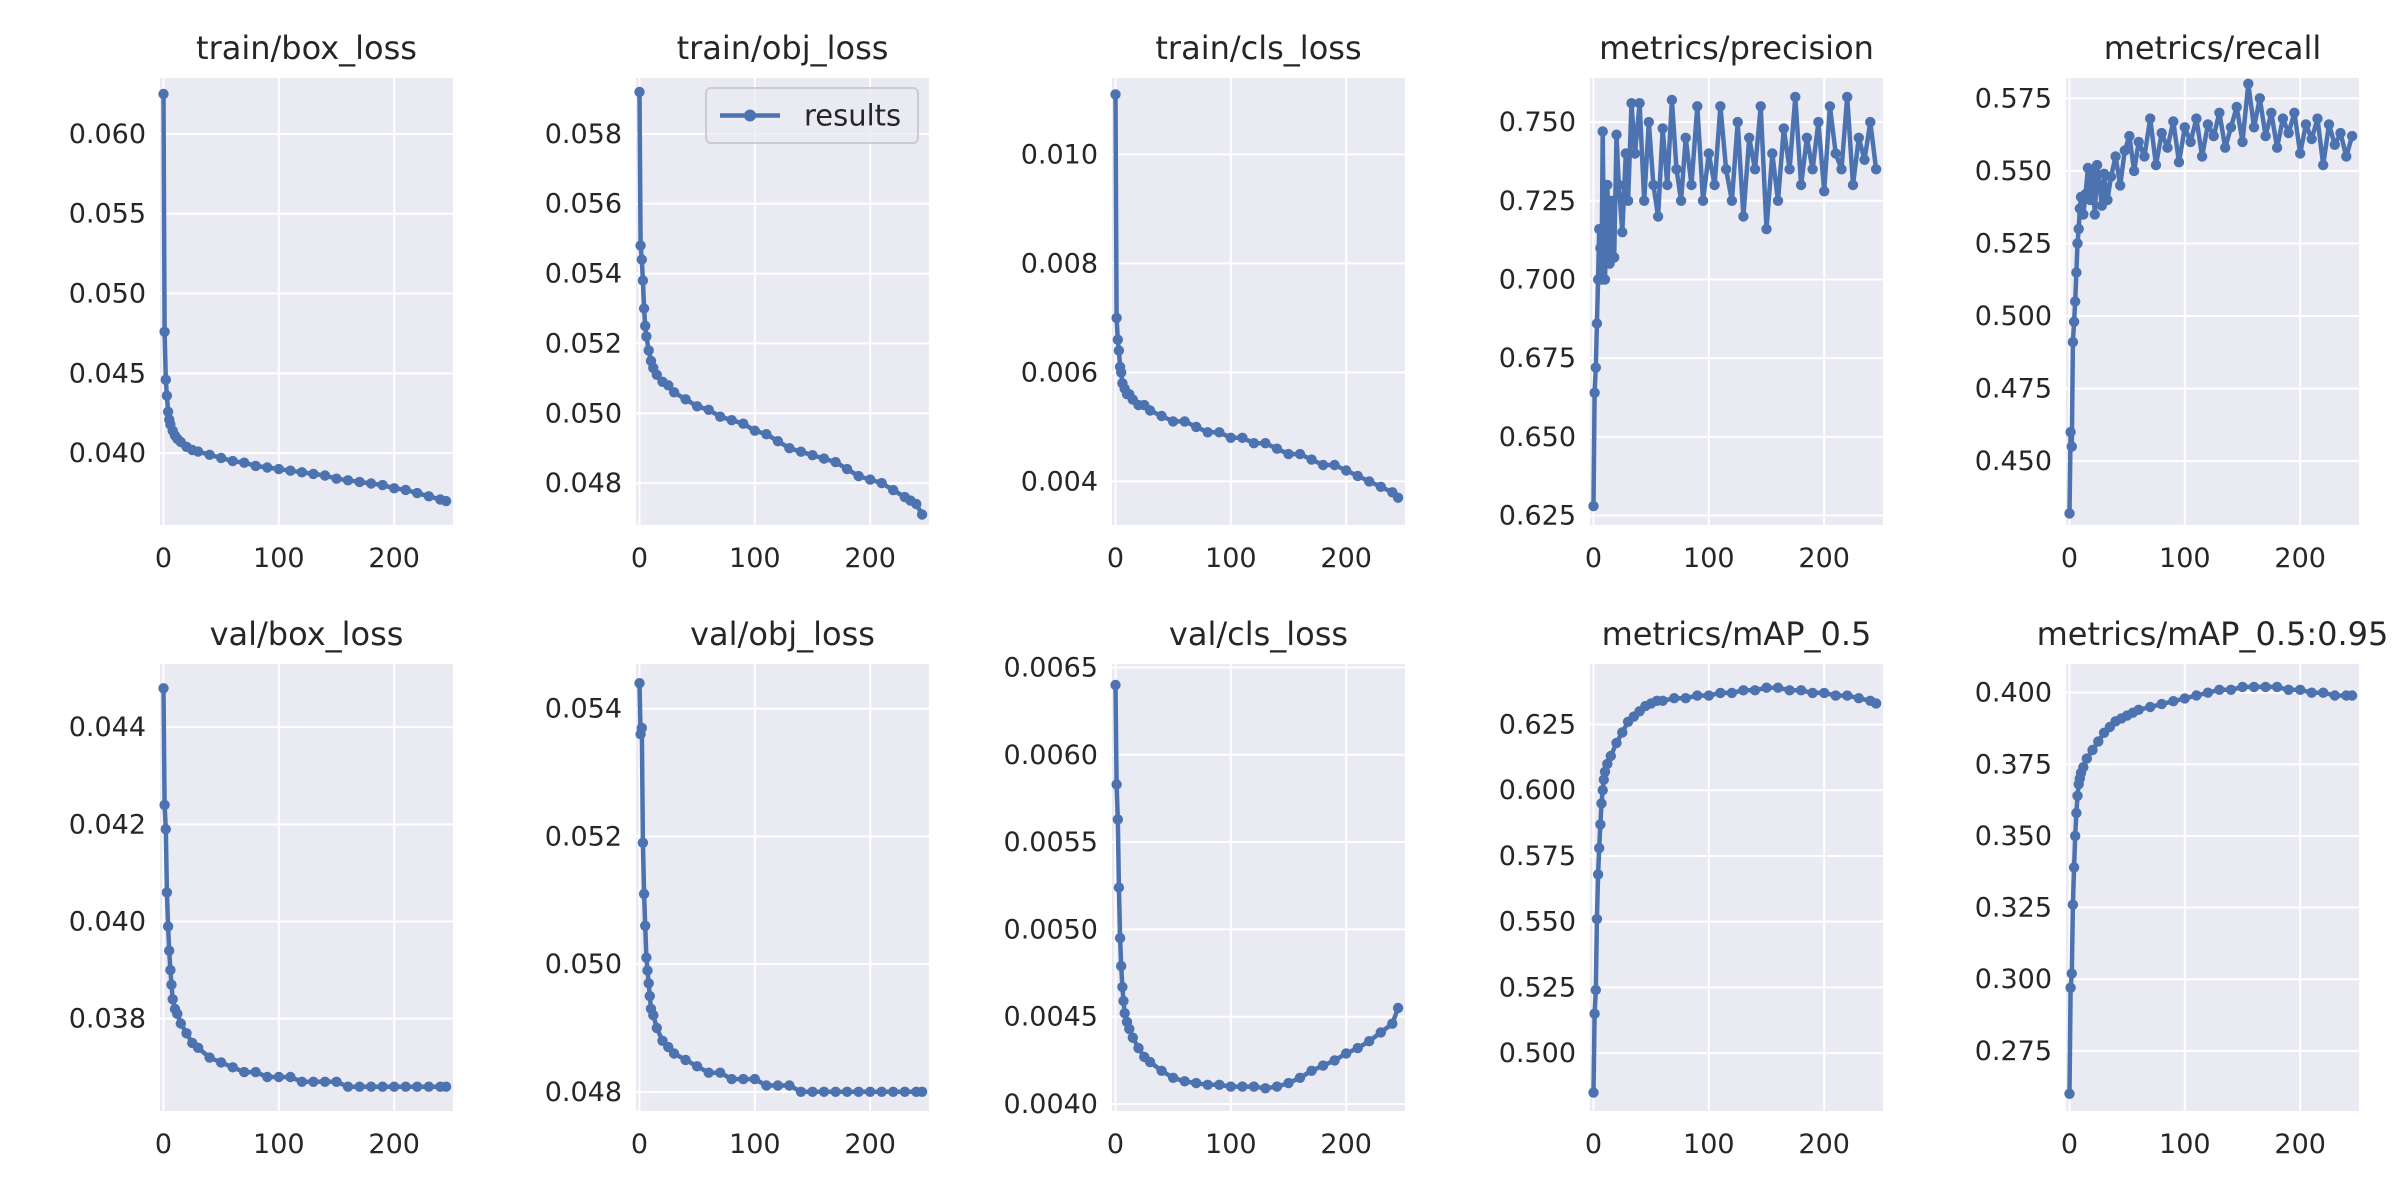  I want to click on y-tick-label: 0.325, so click(2013, 908).